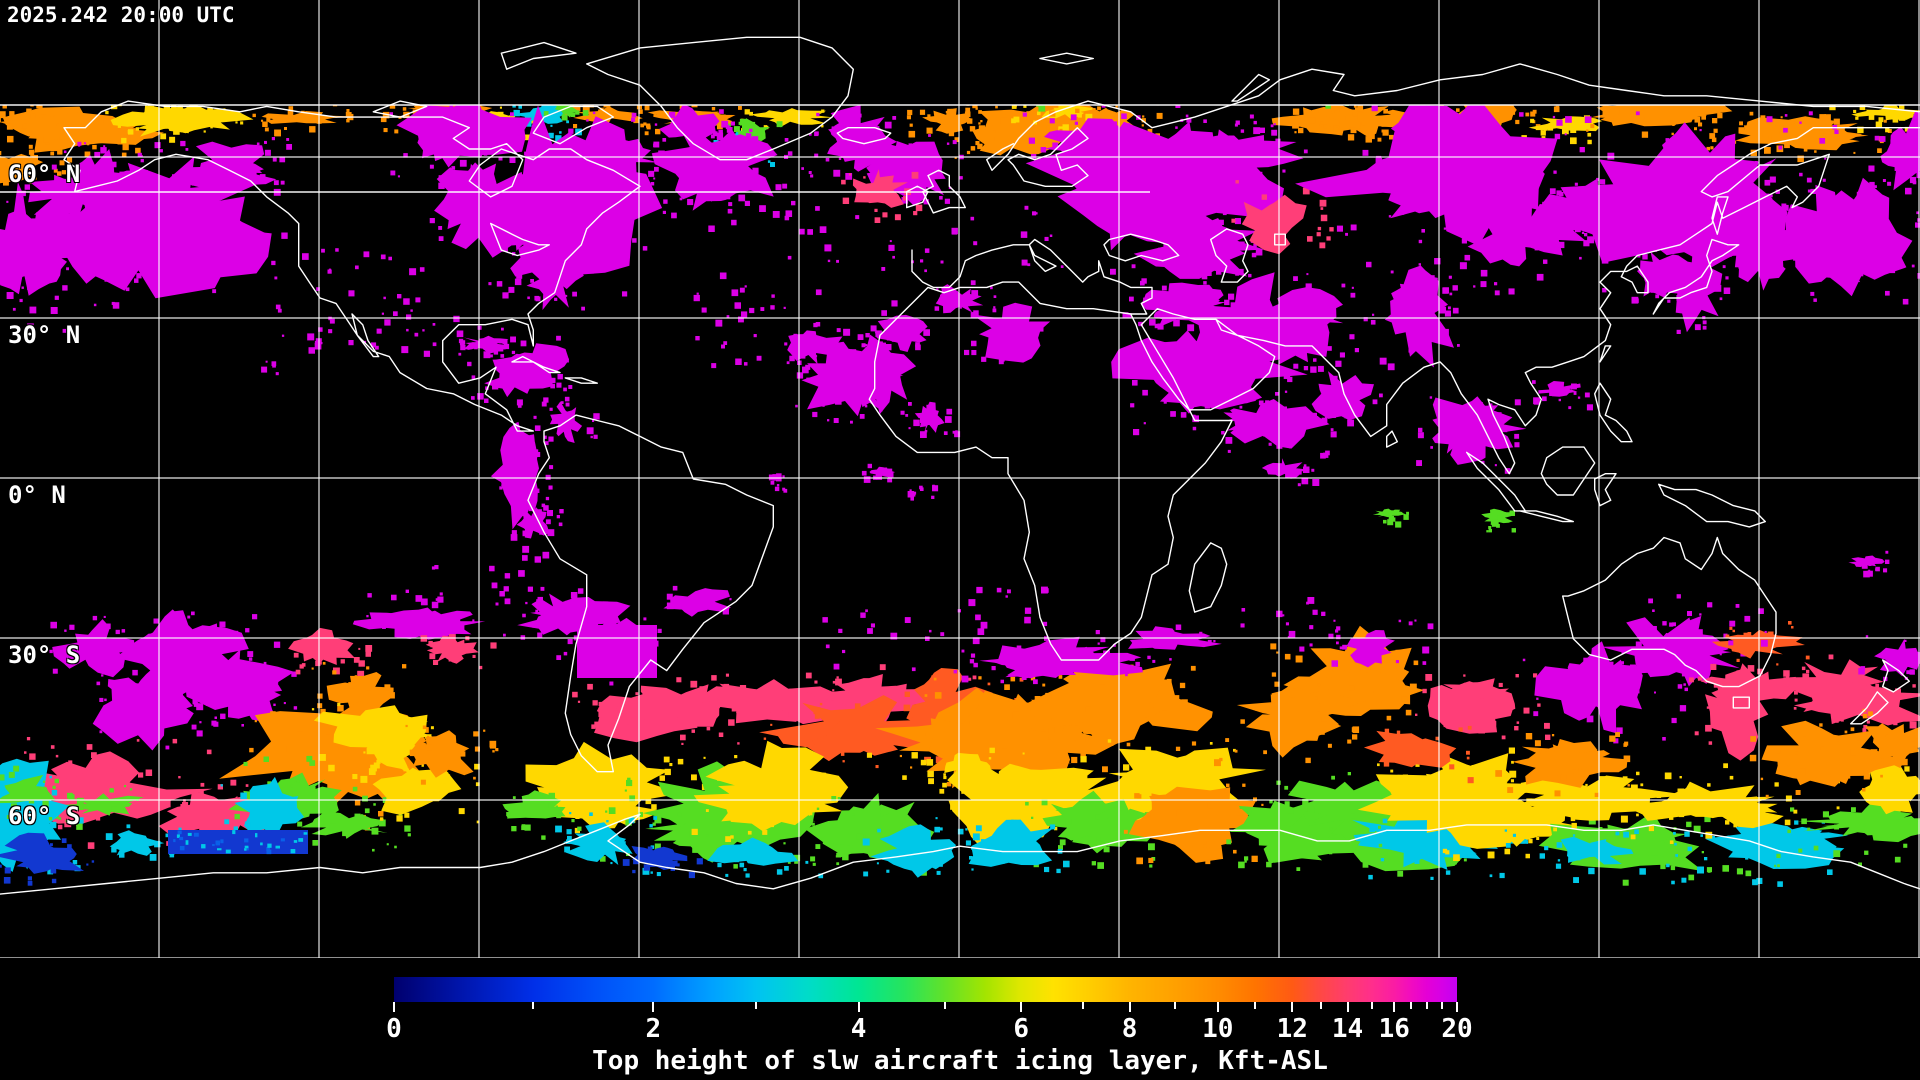  Describe the element at coordinates (555, 253) in the screenshot. I see `icing-blob` at that location.